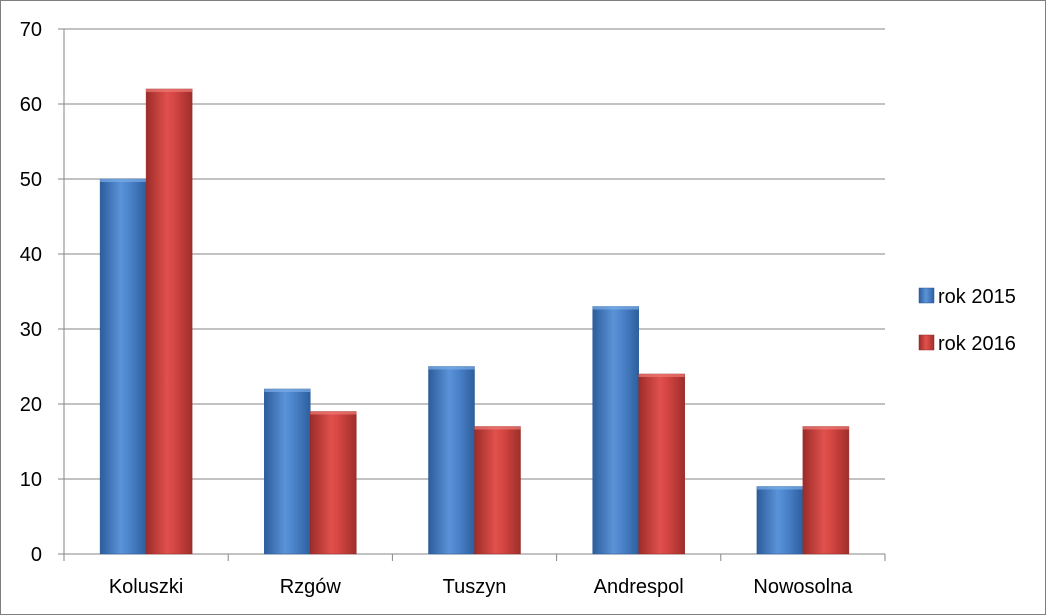 This screenshot has width=1046, height=616. Describe the element at coordinates (31, 255) in the screenshot. I see `y-tick-label: 40` at that location.